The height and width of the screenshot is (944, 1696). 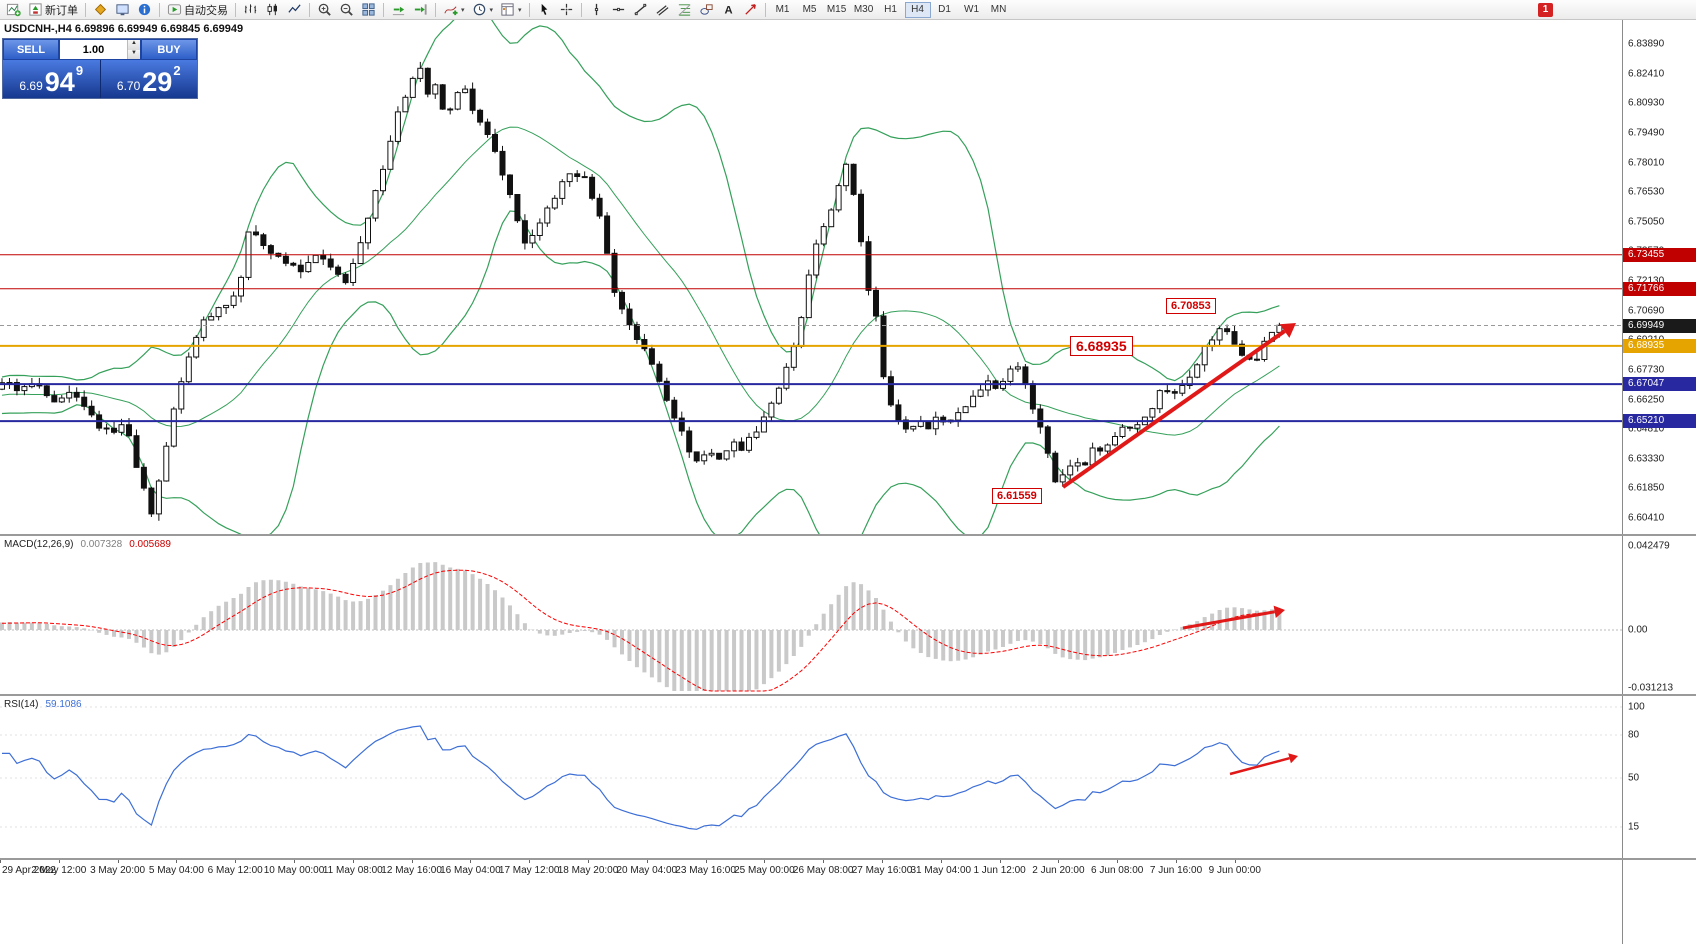 I want to click on price-axis-label: 6.67730, so click(x=1646, y=370).